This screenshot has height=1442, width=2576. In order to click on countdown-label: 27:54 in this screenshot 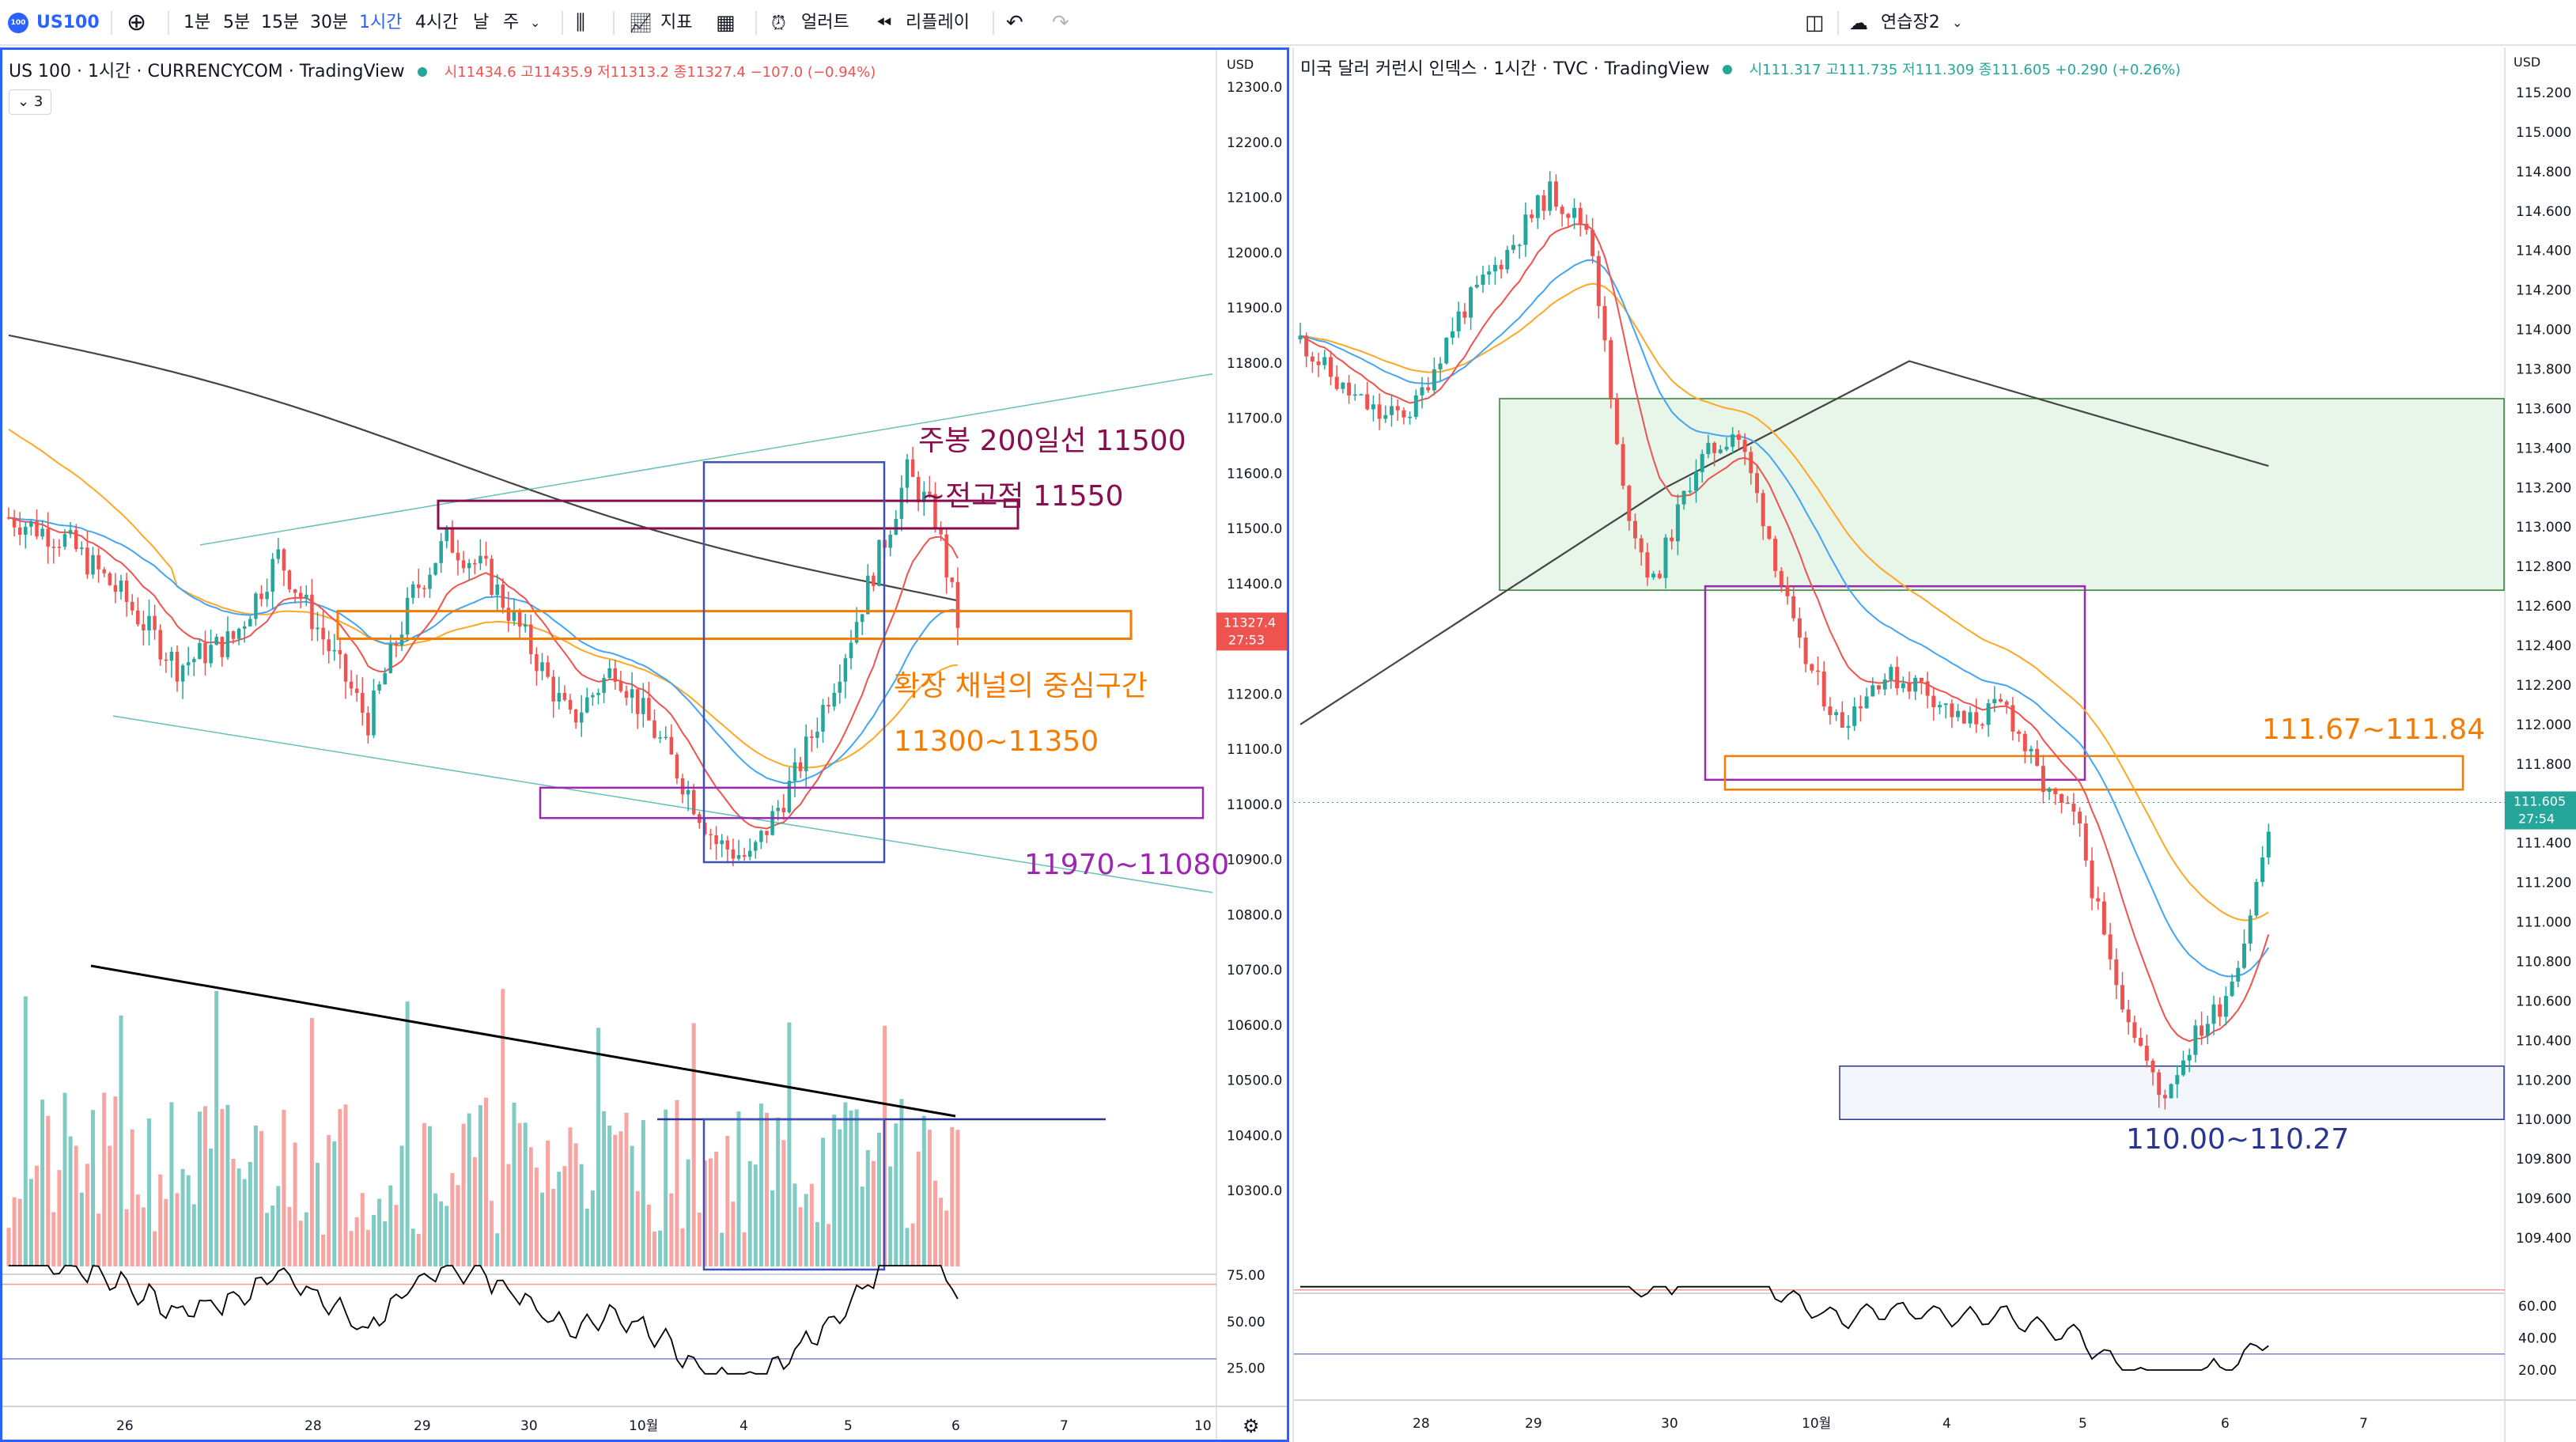, I will do `click(2536, 820)`.